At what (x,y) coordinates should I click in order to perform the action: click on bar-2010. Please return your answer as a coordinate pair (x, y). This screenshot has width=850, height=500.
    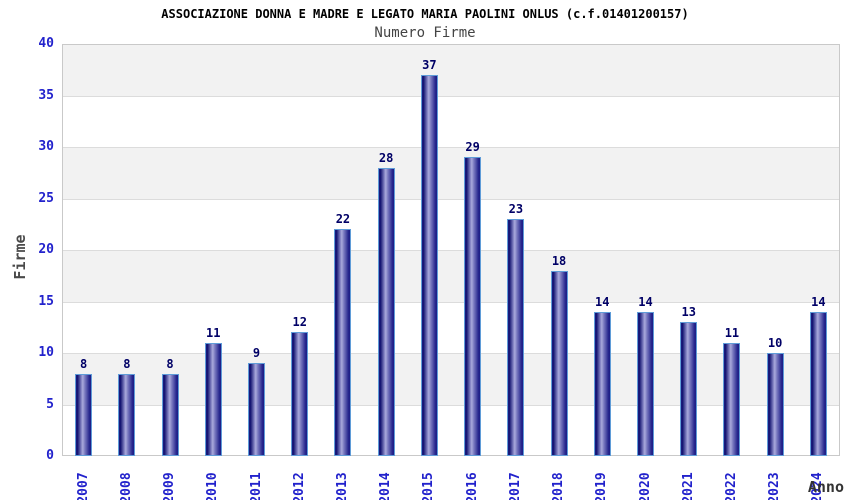
    Looking at the image, I should click on (213, 399).